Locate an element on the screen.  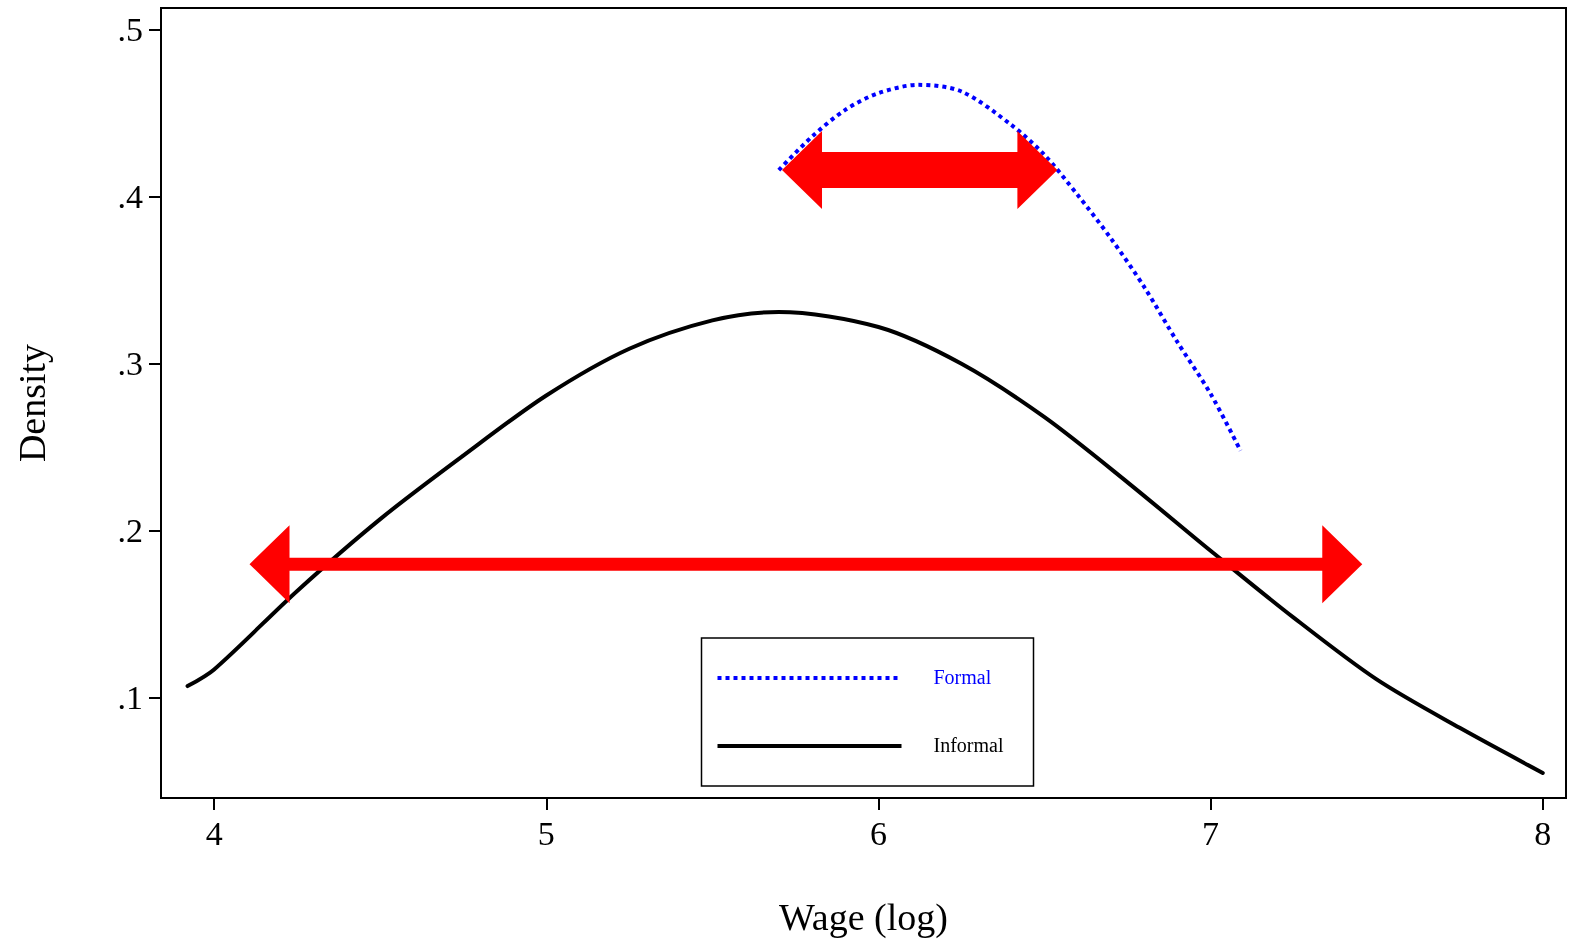
y-tick-label: .5 is located at coordinates (130, 30).